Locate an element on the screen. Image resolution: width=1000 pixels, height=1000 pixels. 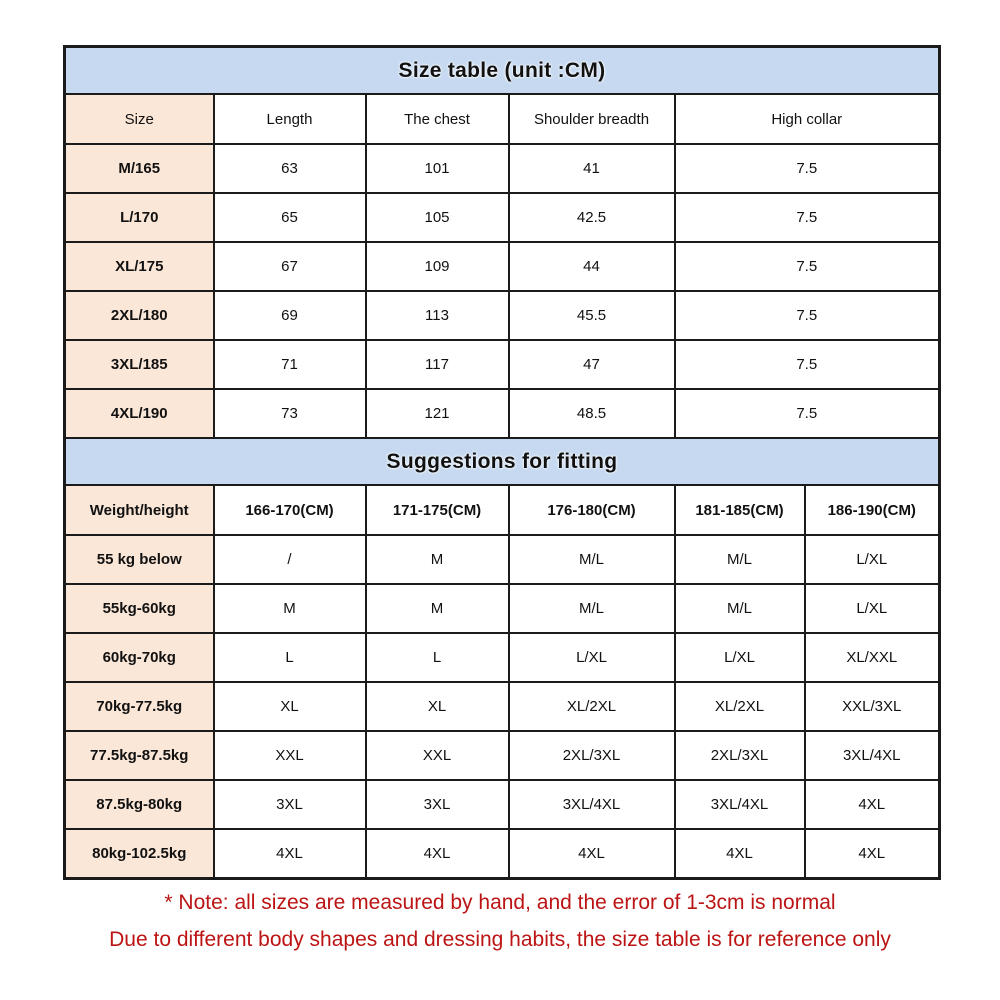
cell-value: 69 is located at coordinates (289, 315).